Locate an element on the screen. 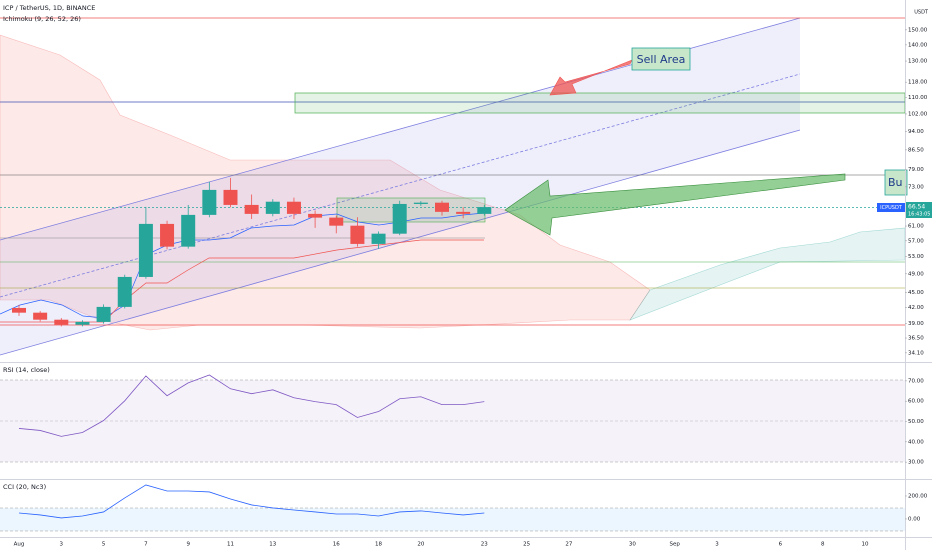 The image size is (932, 550). cci-band is located at coordinates (452, 519).